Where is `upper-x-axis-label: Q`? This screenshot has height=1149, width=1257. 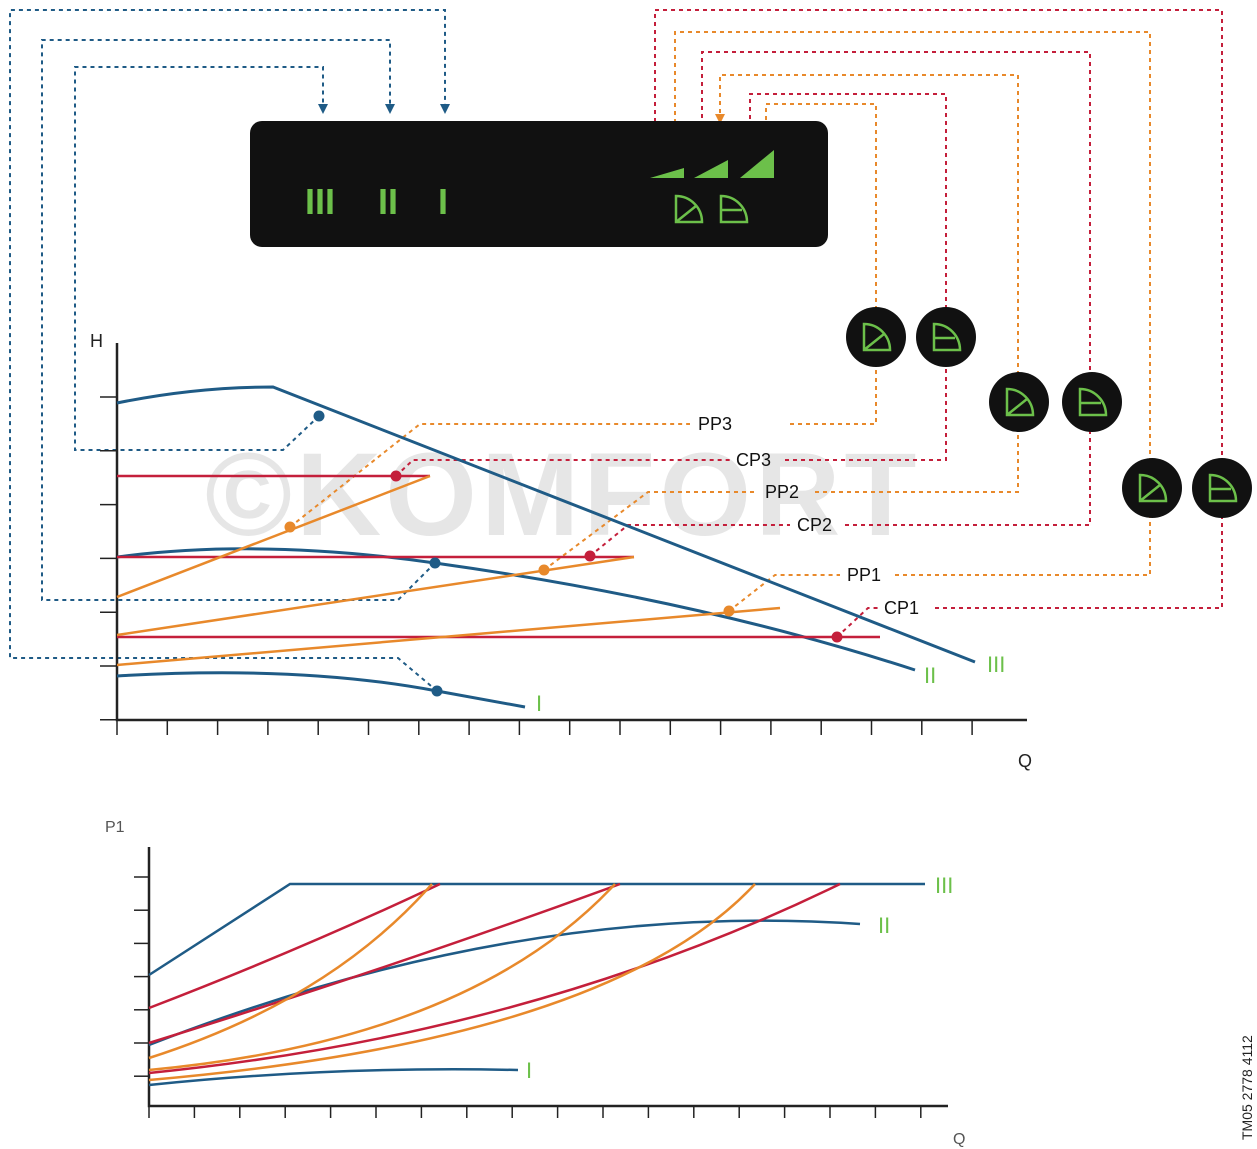
upper-x-axis-label: Q is located at coordinates (1025, 761).